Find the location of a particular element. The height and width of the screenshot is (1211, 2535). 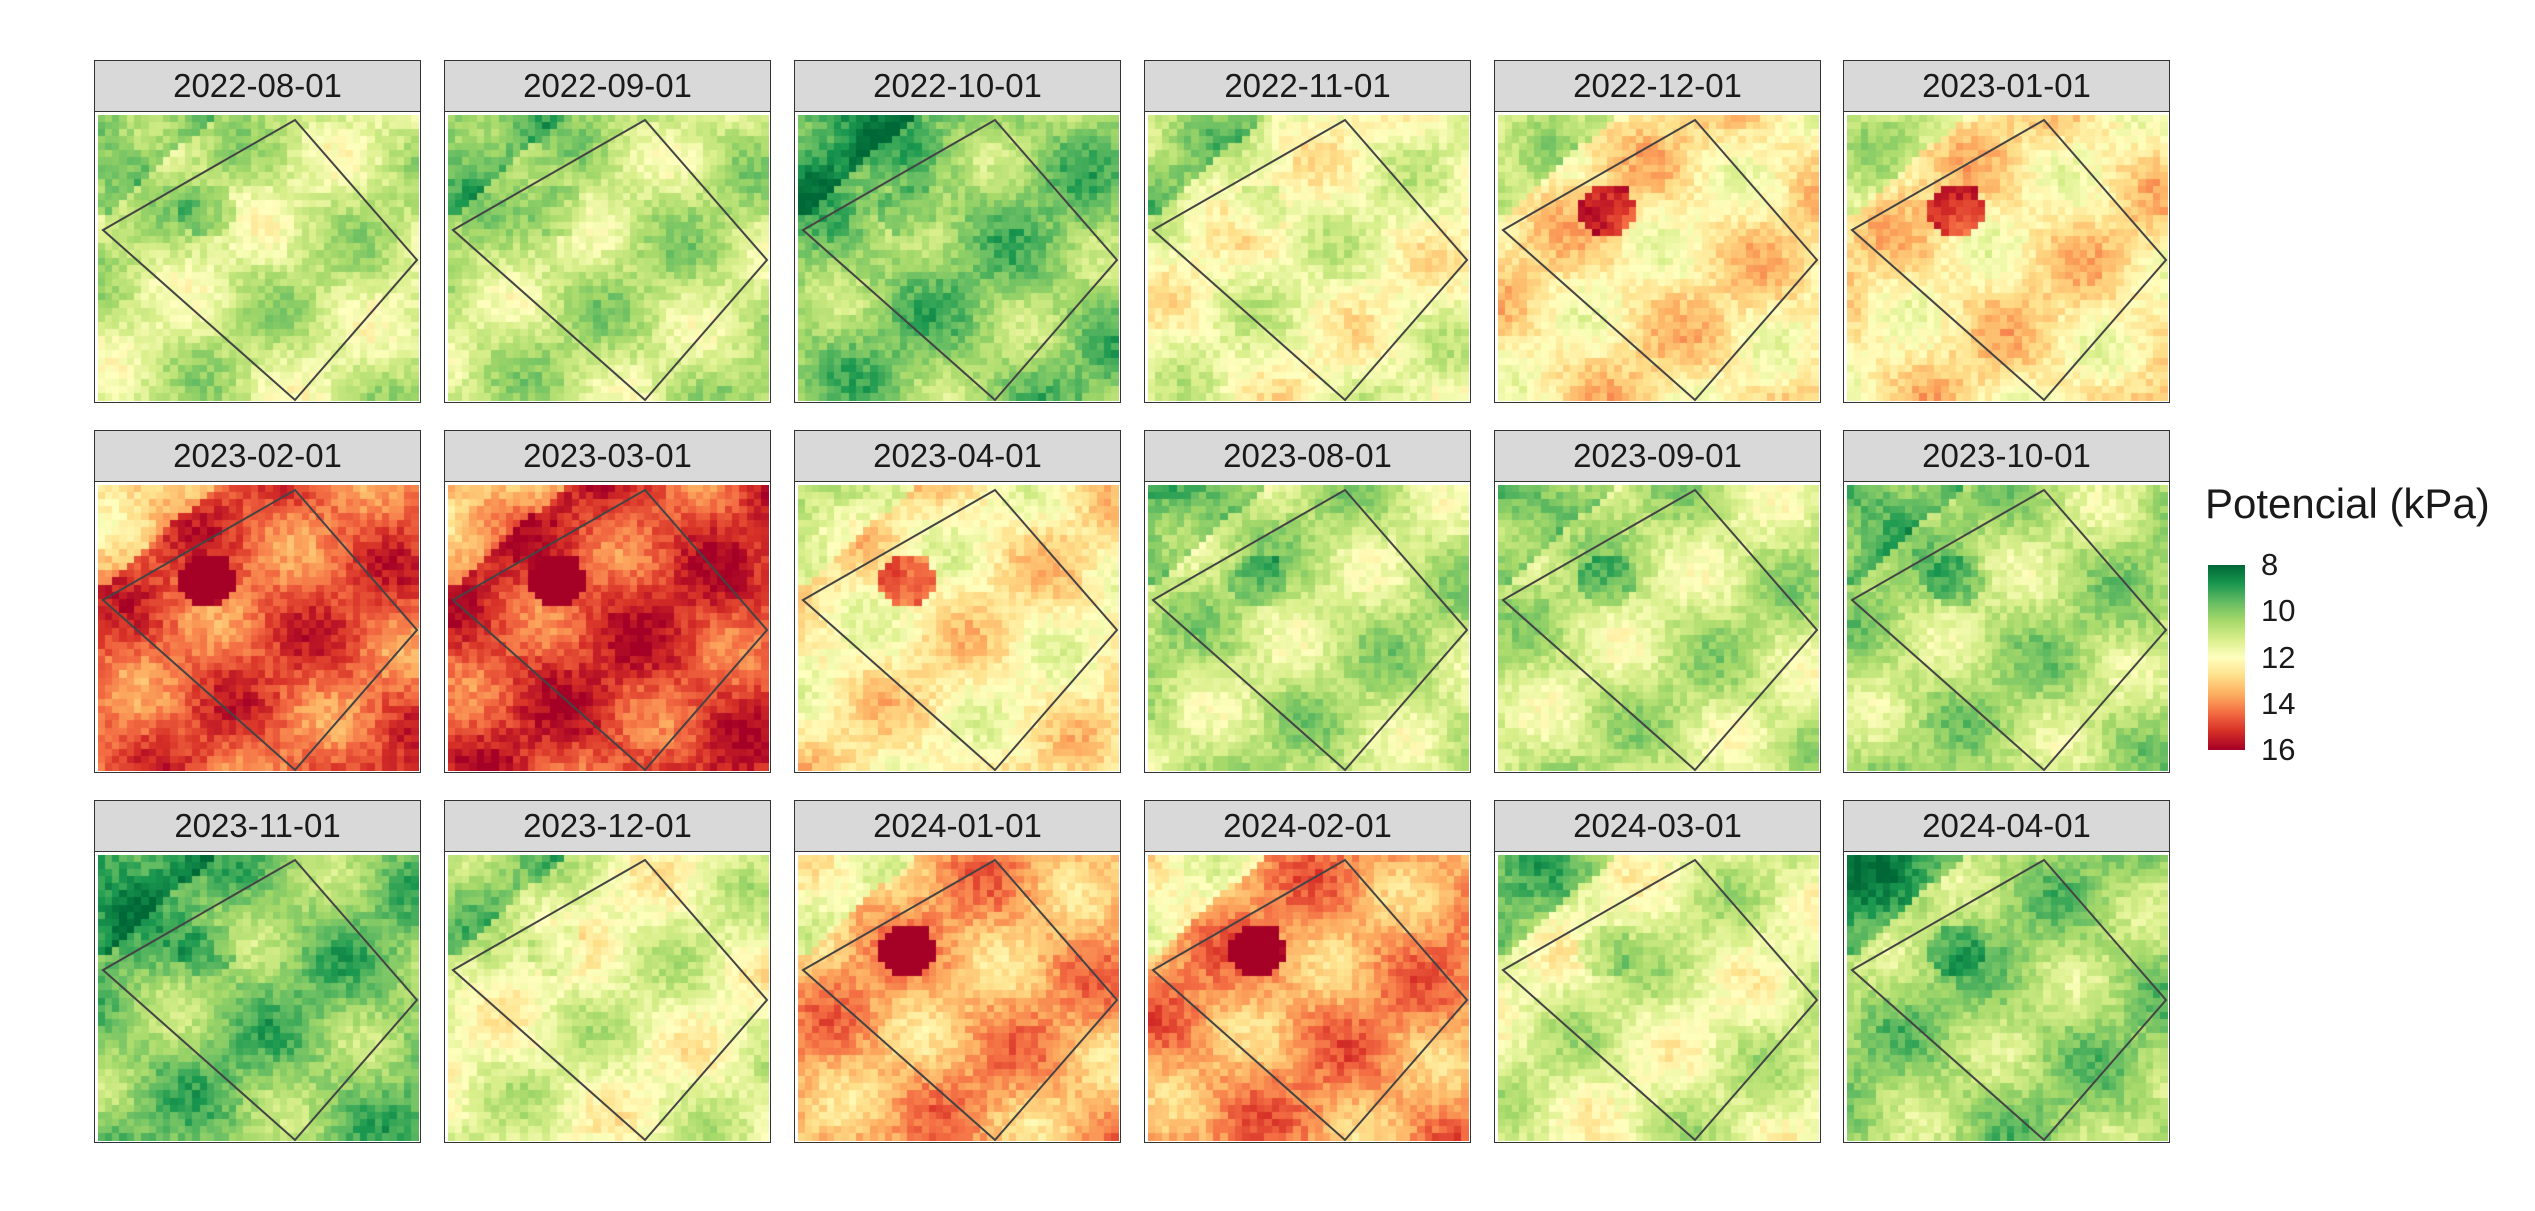

facet-panel: 2024-04-01 is located at coordinates (2006, 971).